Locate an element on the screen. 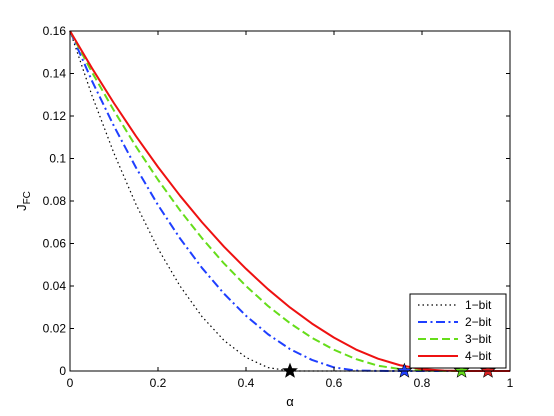 This screenshot has height=416, width=554. x-tick-label: 0.6 is located at coordinates (334, 383).